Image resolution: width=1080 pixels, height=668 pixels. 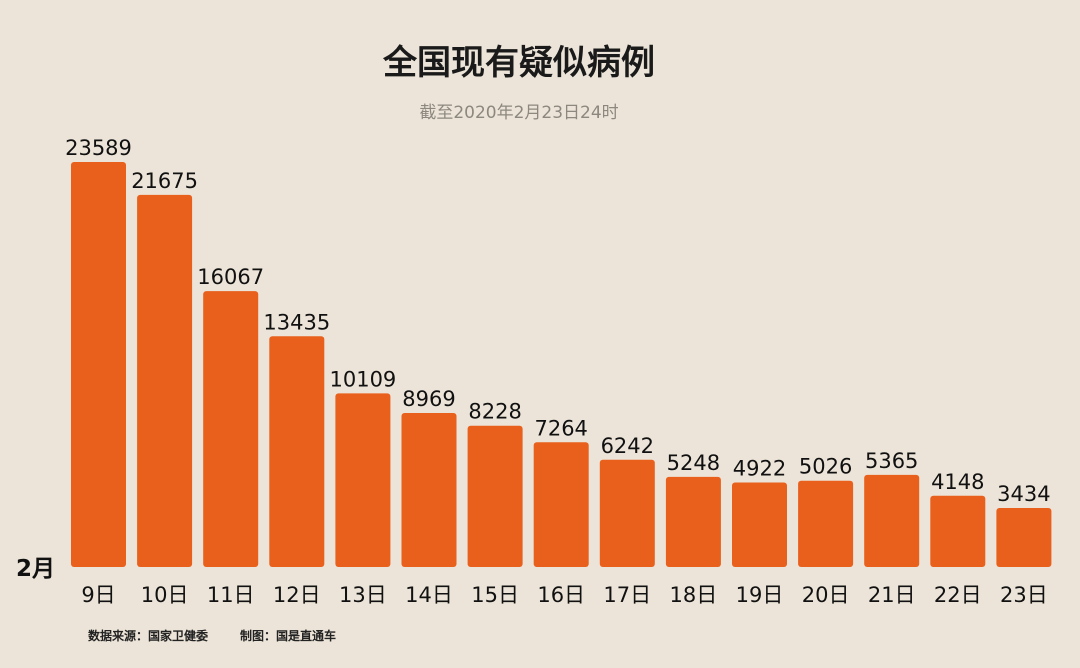 I want to click on x-tick-label: 16日, so click(x=561, y=595).